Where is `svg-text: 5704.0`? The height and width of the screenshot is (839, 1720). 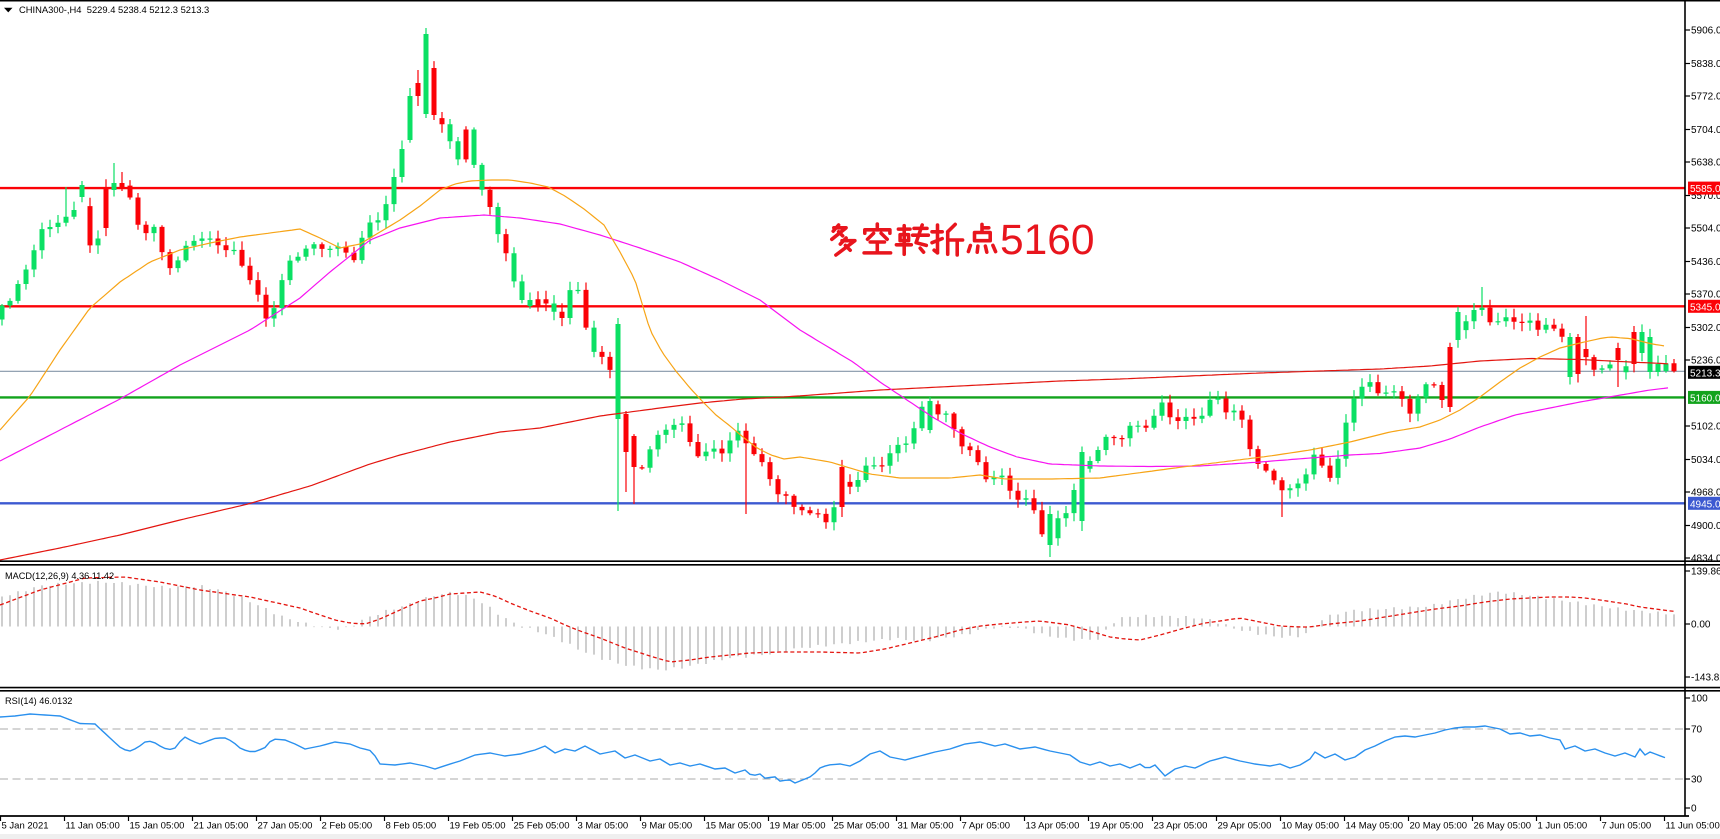 svg-text: 5704.0 is located at coordinates (1705, 130).